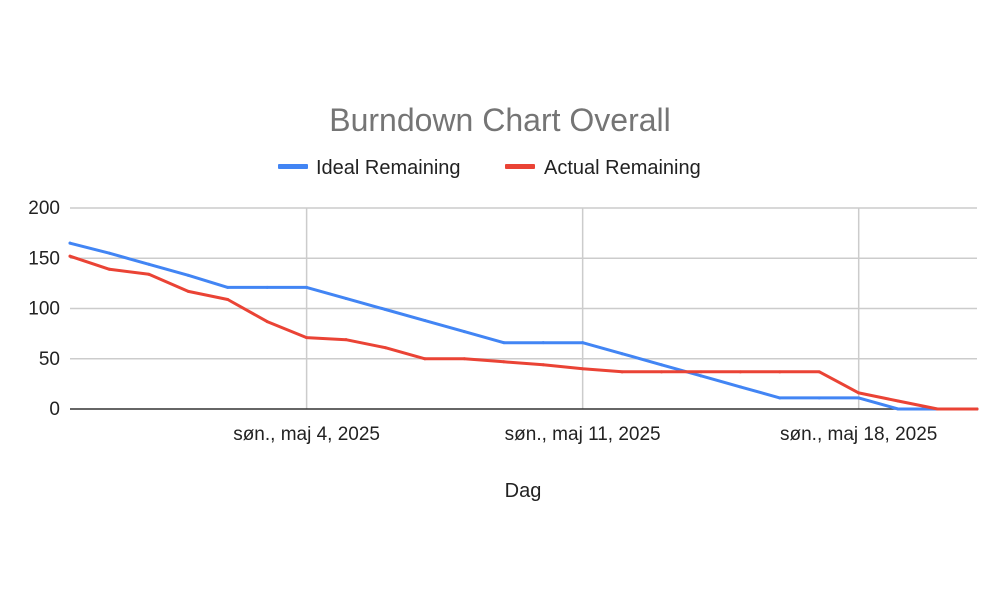 The image size is (1000, 600). What do you see at coordinates (54, 409) in the screenshot?
I see `y-tick-label: 0` at bounding box center [54, 409].